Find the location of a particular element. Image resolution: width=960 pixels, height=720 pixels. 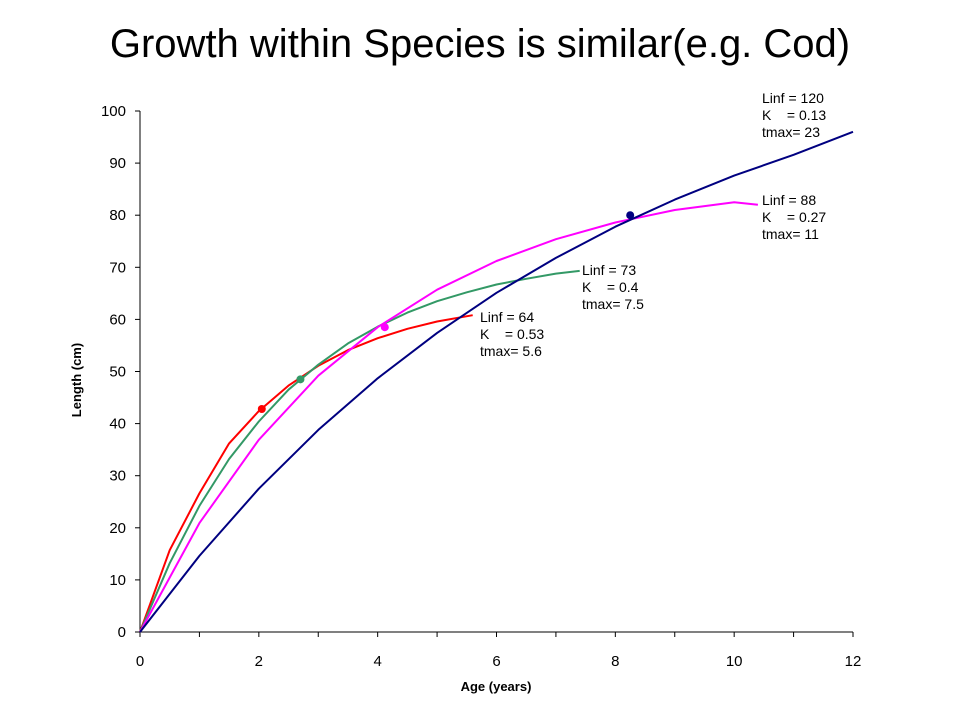

annotation-line: Linf = 64 is located at coordinates (507, 317).